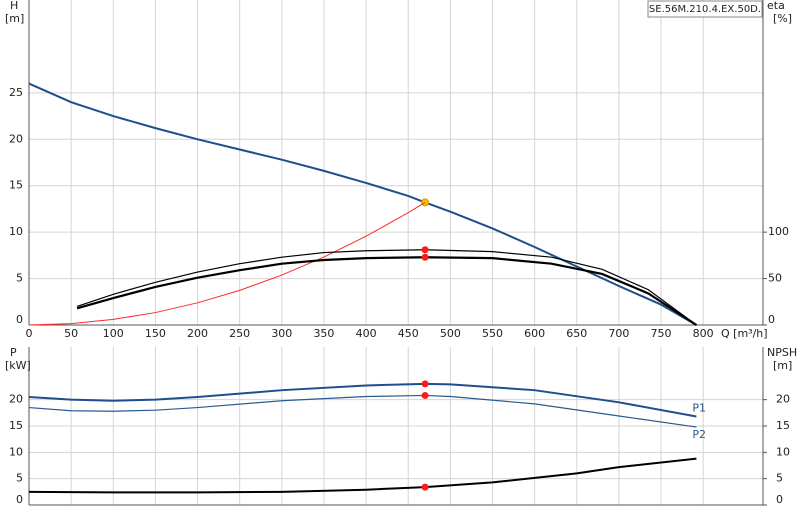 The height and width of the screenshot is (520, 800). I want to click on x-tick-label: 750, so click(661, 333).